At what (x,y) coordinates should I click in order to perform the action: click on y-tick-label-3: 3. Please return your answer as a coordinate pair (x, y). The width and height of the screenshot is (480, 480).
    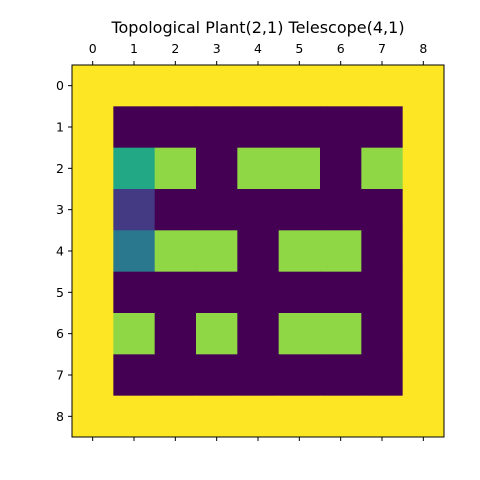
    Looking at the image, I should click on (60, 209).